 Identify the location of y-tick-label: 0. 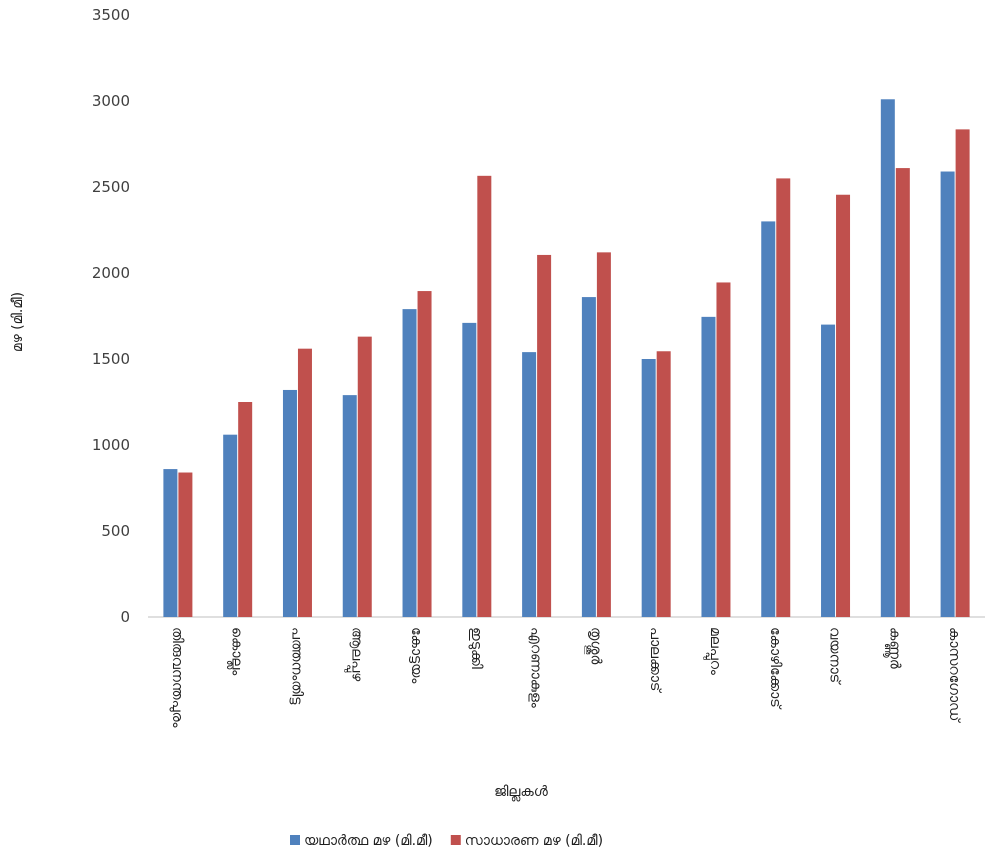
(125, 617).